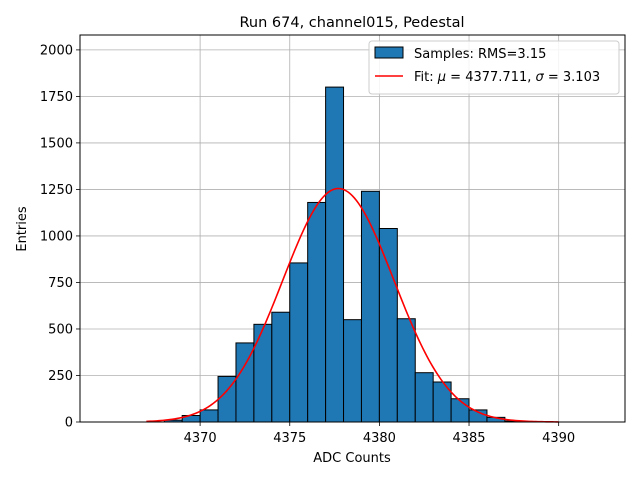  I want to click on x-axis-label: ADC Counts, so click(352, 458).